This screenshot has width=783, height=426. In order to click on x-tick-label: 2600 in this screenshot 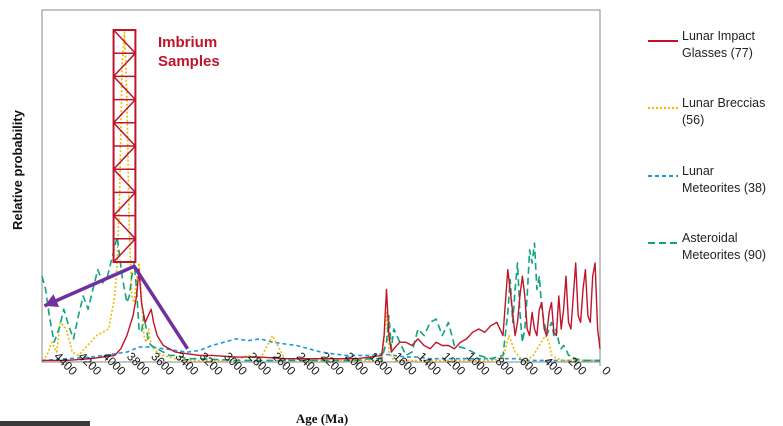, I will do `click(284, 363)`.